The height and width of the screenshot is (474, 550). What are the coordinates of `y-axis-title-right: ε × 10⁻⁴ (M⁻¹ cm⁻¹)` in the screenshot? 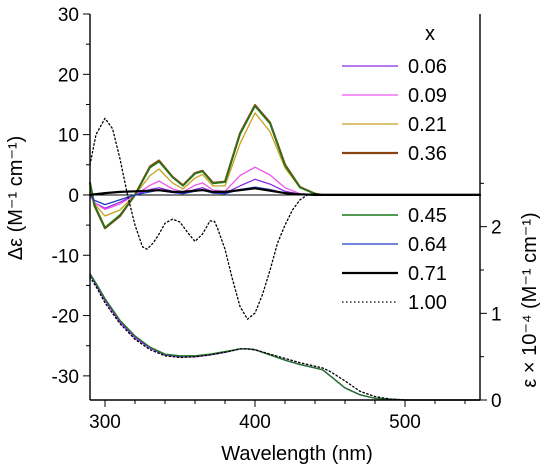 It's located at (530, 299).